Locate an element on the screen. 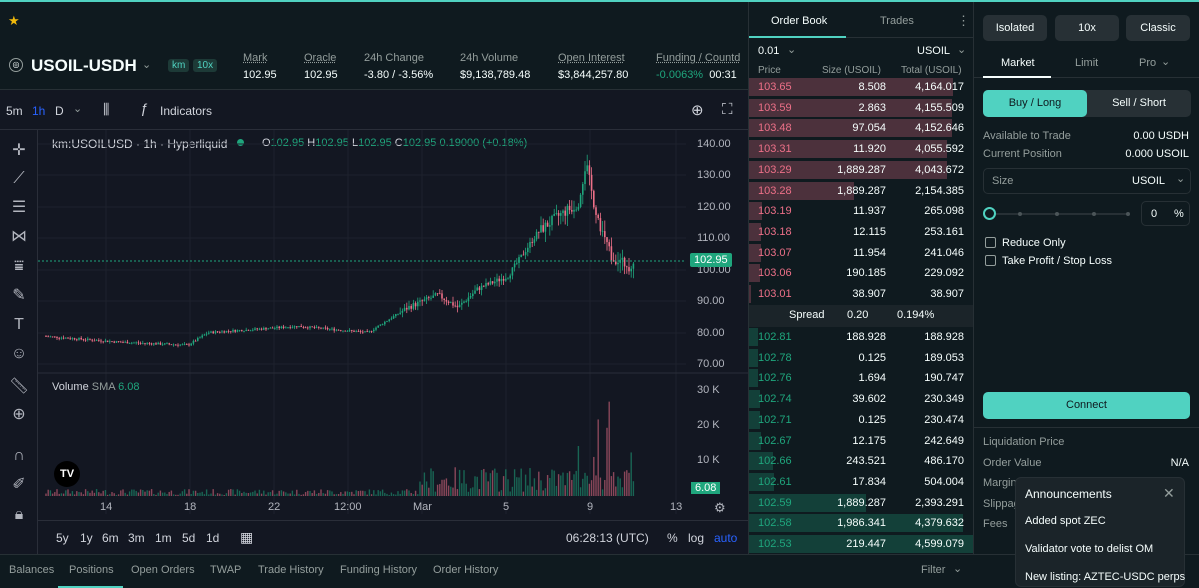 The width and height of the screenshot is (1199, 588). zoom-in-icon: ⊕ is located at coordinates (19, 414).